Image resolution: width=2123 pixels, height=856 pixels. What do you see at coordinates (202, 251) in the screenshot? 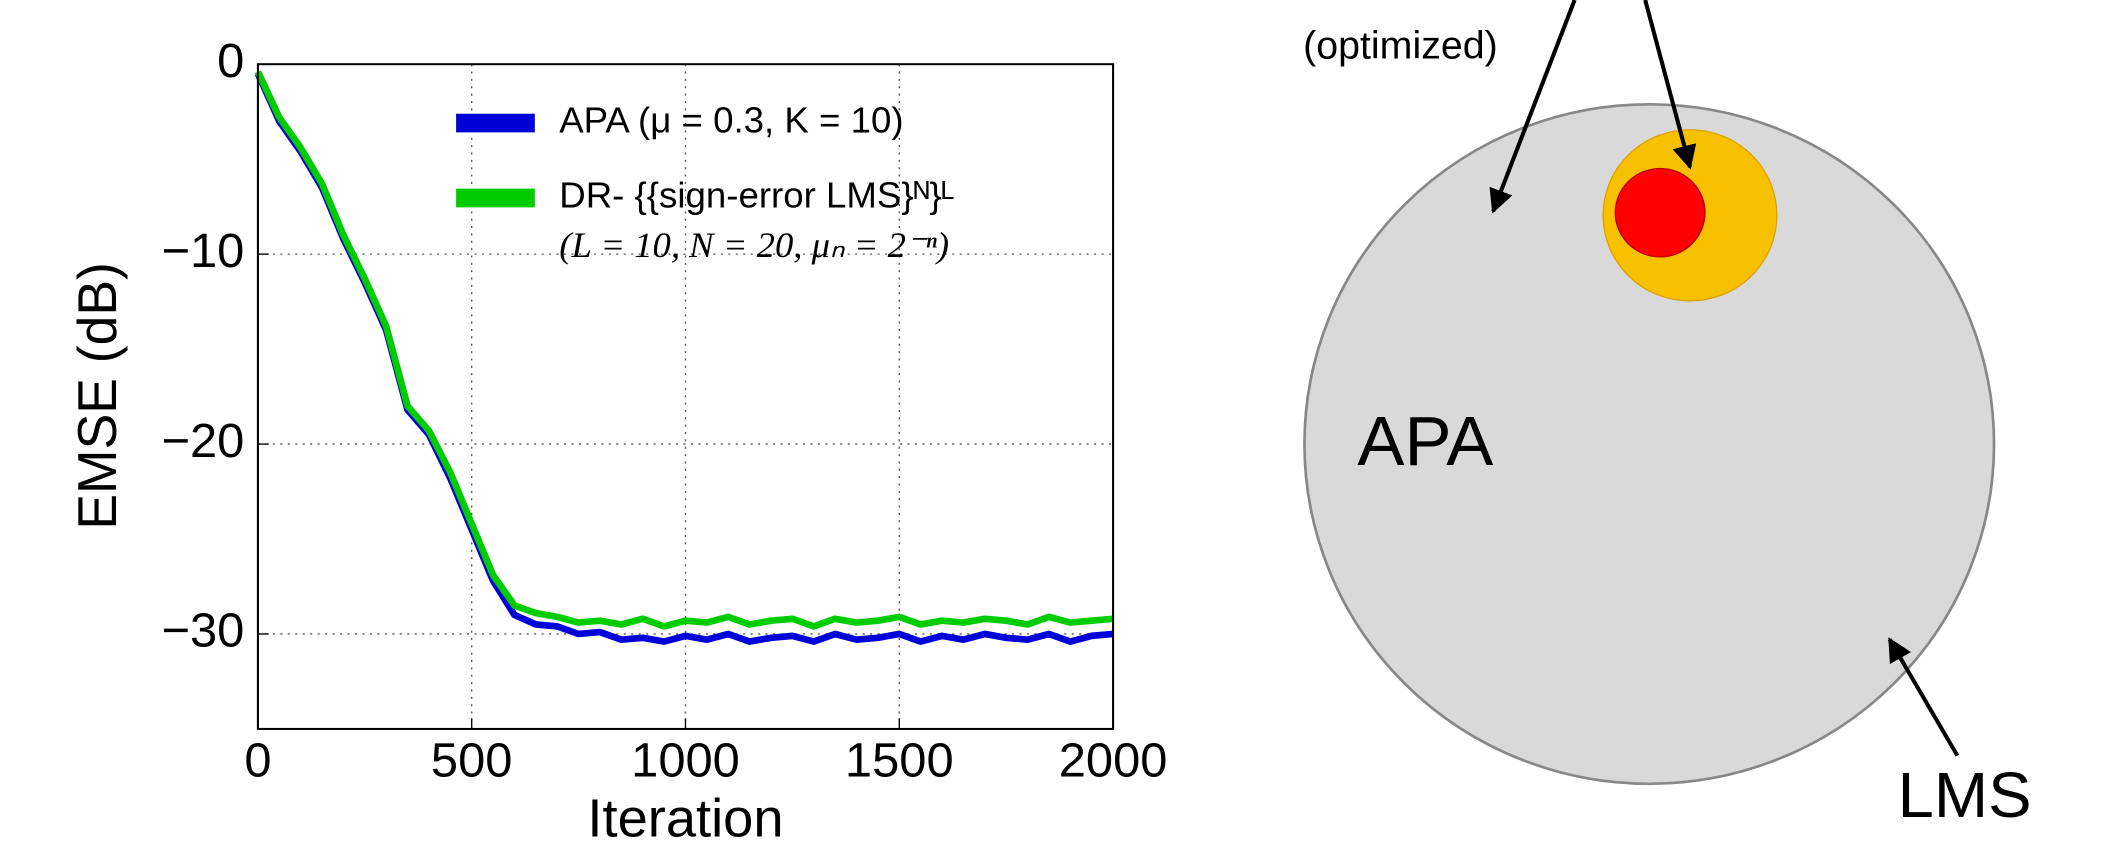
I see `y-tick-label: −10` at bounding box center [202, 251].